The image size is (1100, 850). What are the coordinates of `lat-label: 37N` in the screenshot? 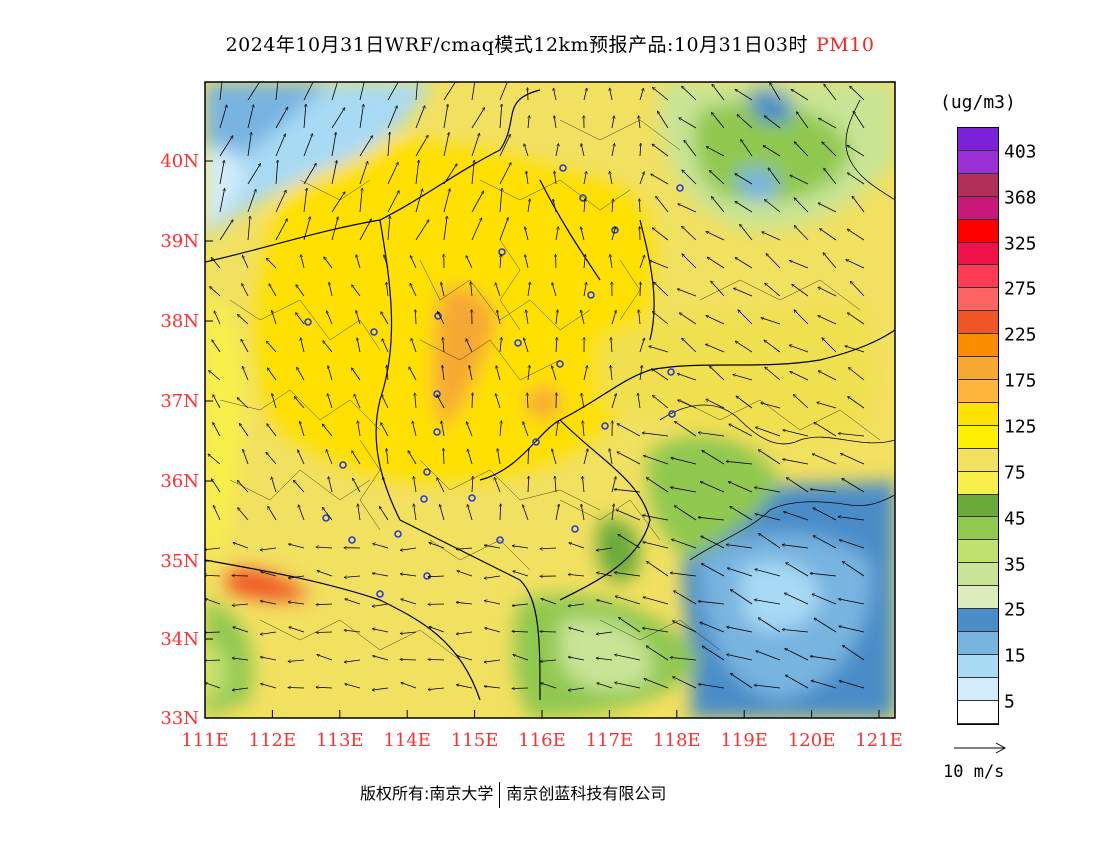 It's located at (179, 401).